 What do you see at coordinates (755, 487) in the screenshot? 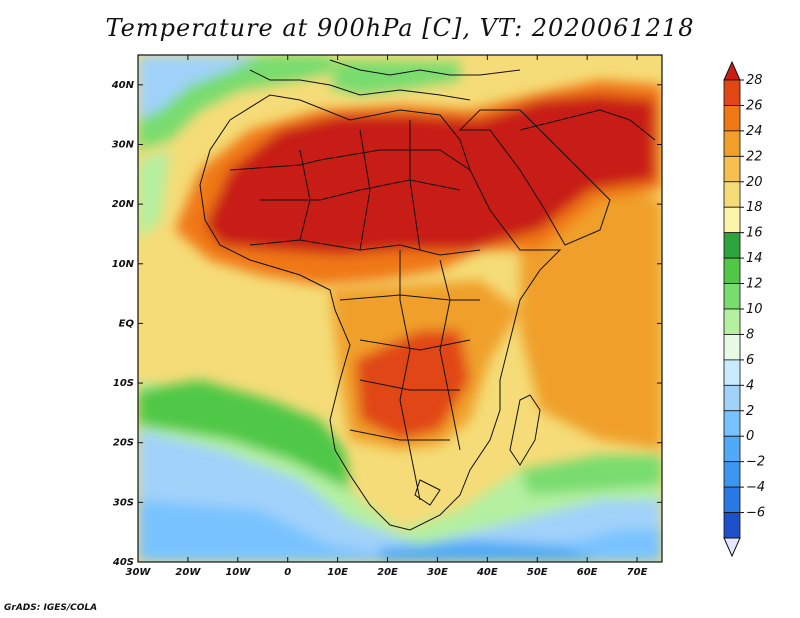
I see `colorbar-label: −4` at bounding box center [755, 487].